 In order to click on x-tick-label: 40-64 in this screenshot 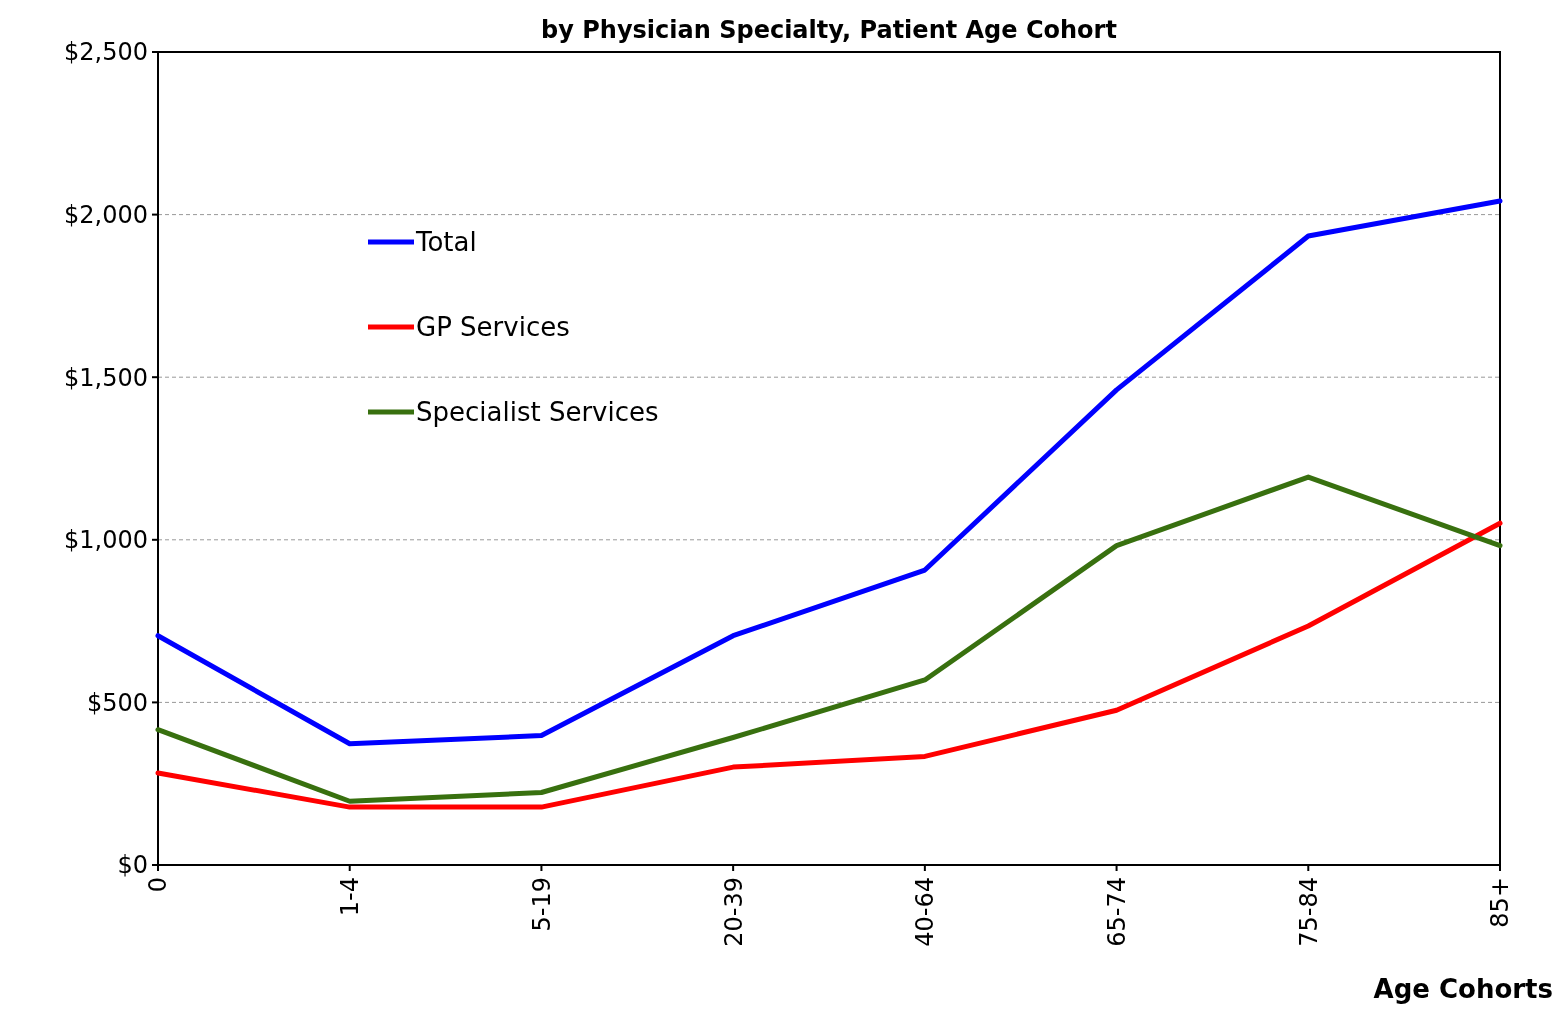, I will do `click(925, 912)`.